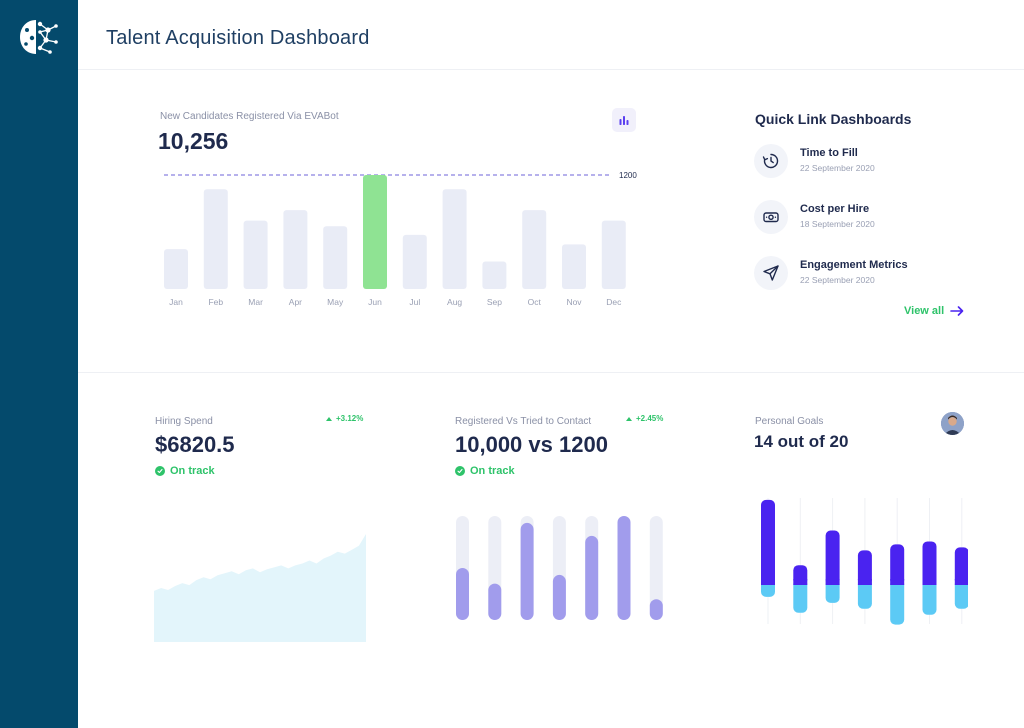  Describe the element at coordinates (215, 239) in the screenshot. I see `bar-feb` at that location.